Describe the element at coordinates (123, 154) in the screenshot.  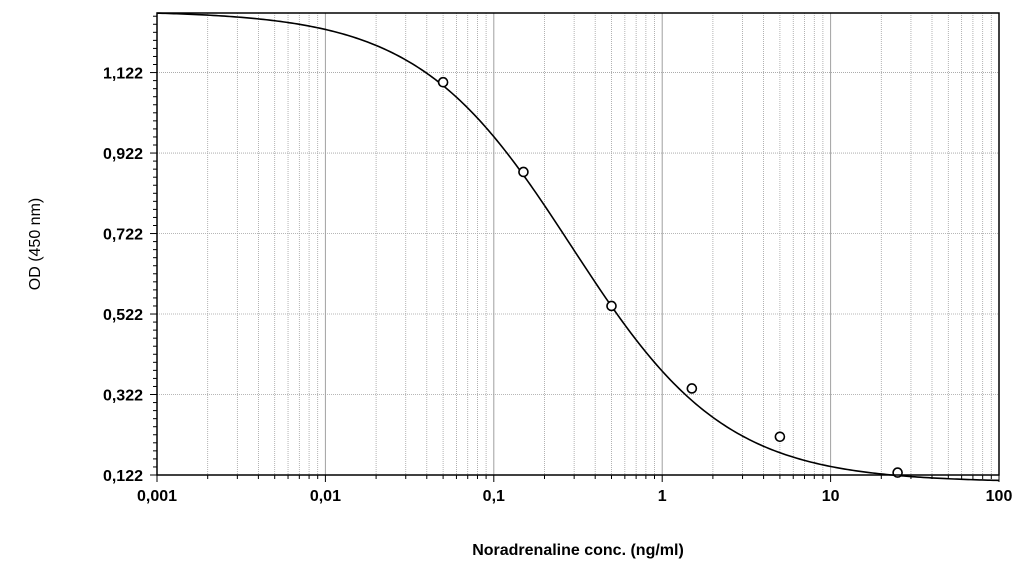
I see `y-tick-label: 0,922` at that location.